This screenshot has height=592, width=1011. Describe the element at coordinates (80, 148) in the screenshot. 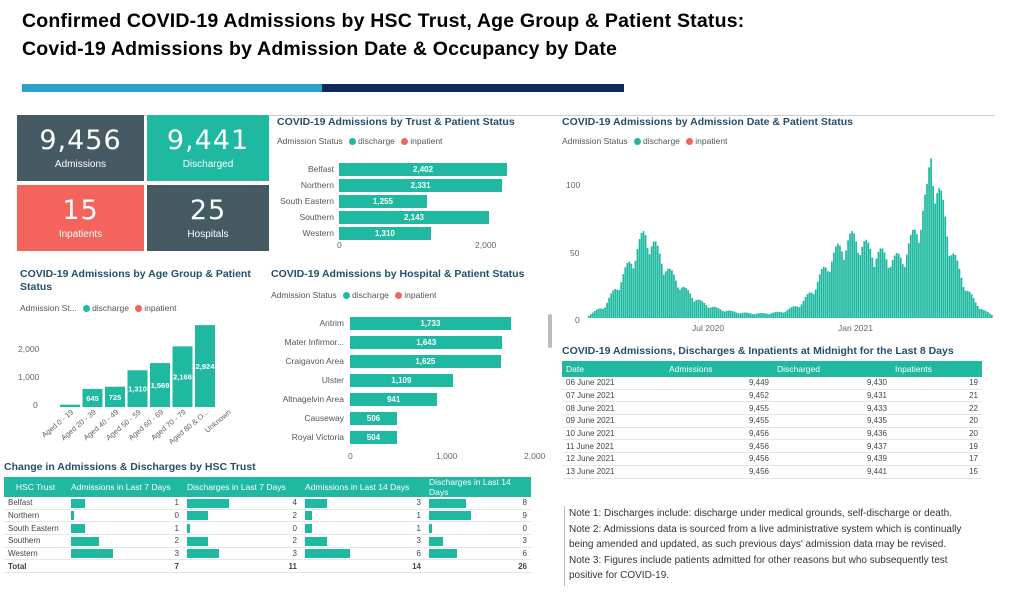

I see `kpi-admissions: 9,456 Admissions` at that location.